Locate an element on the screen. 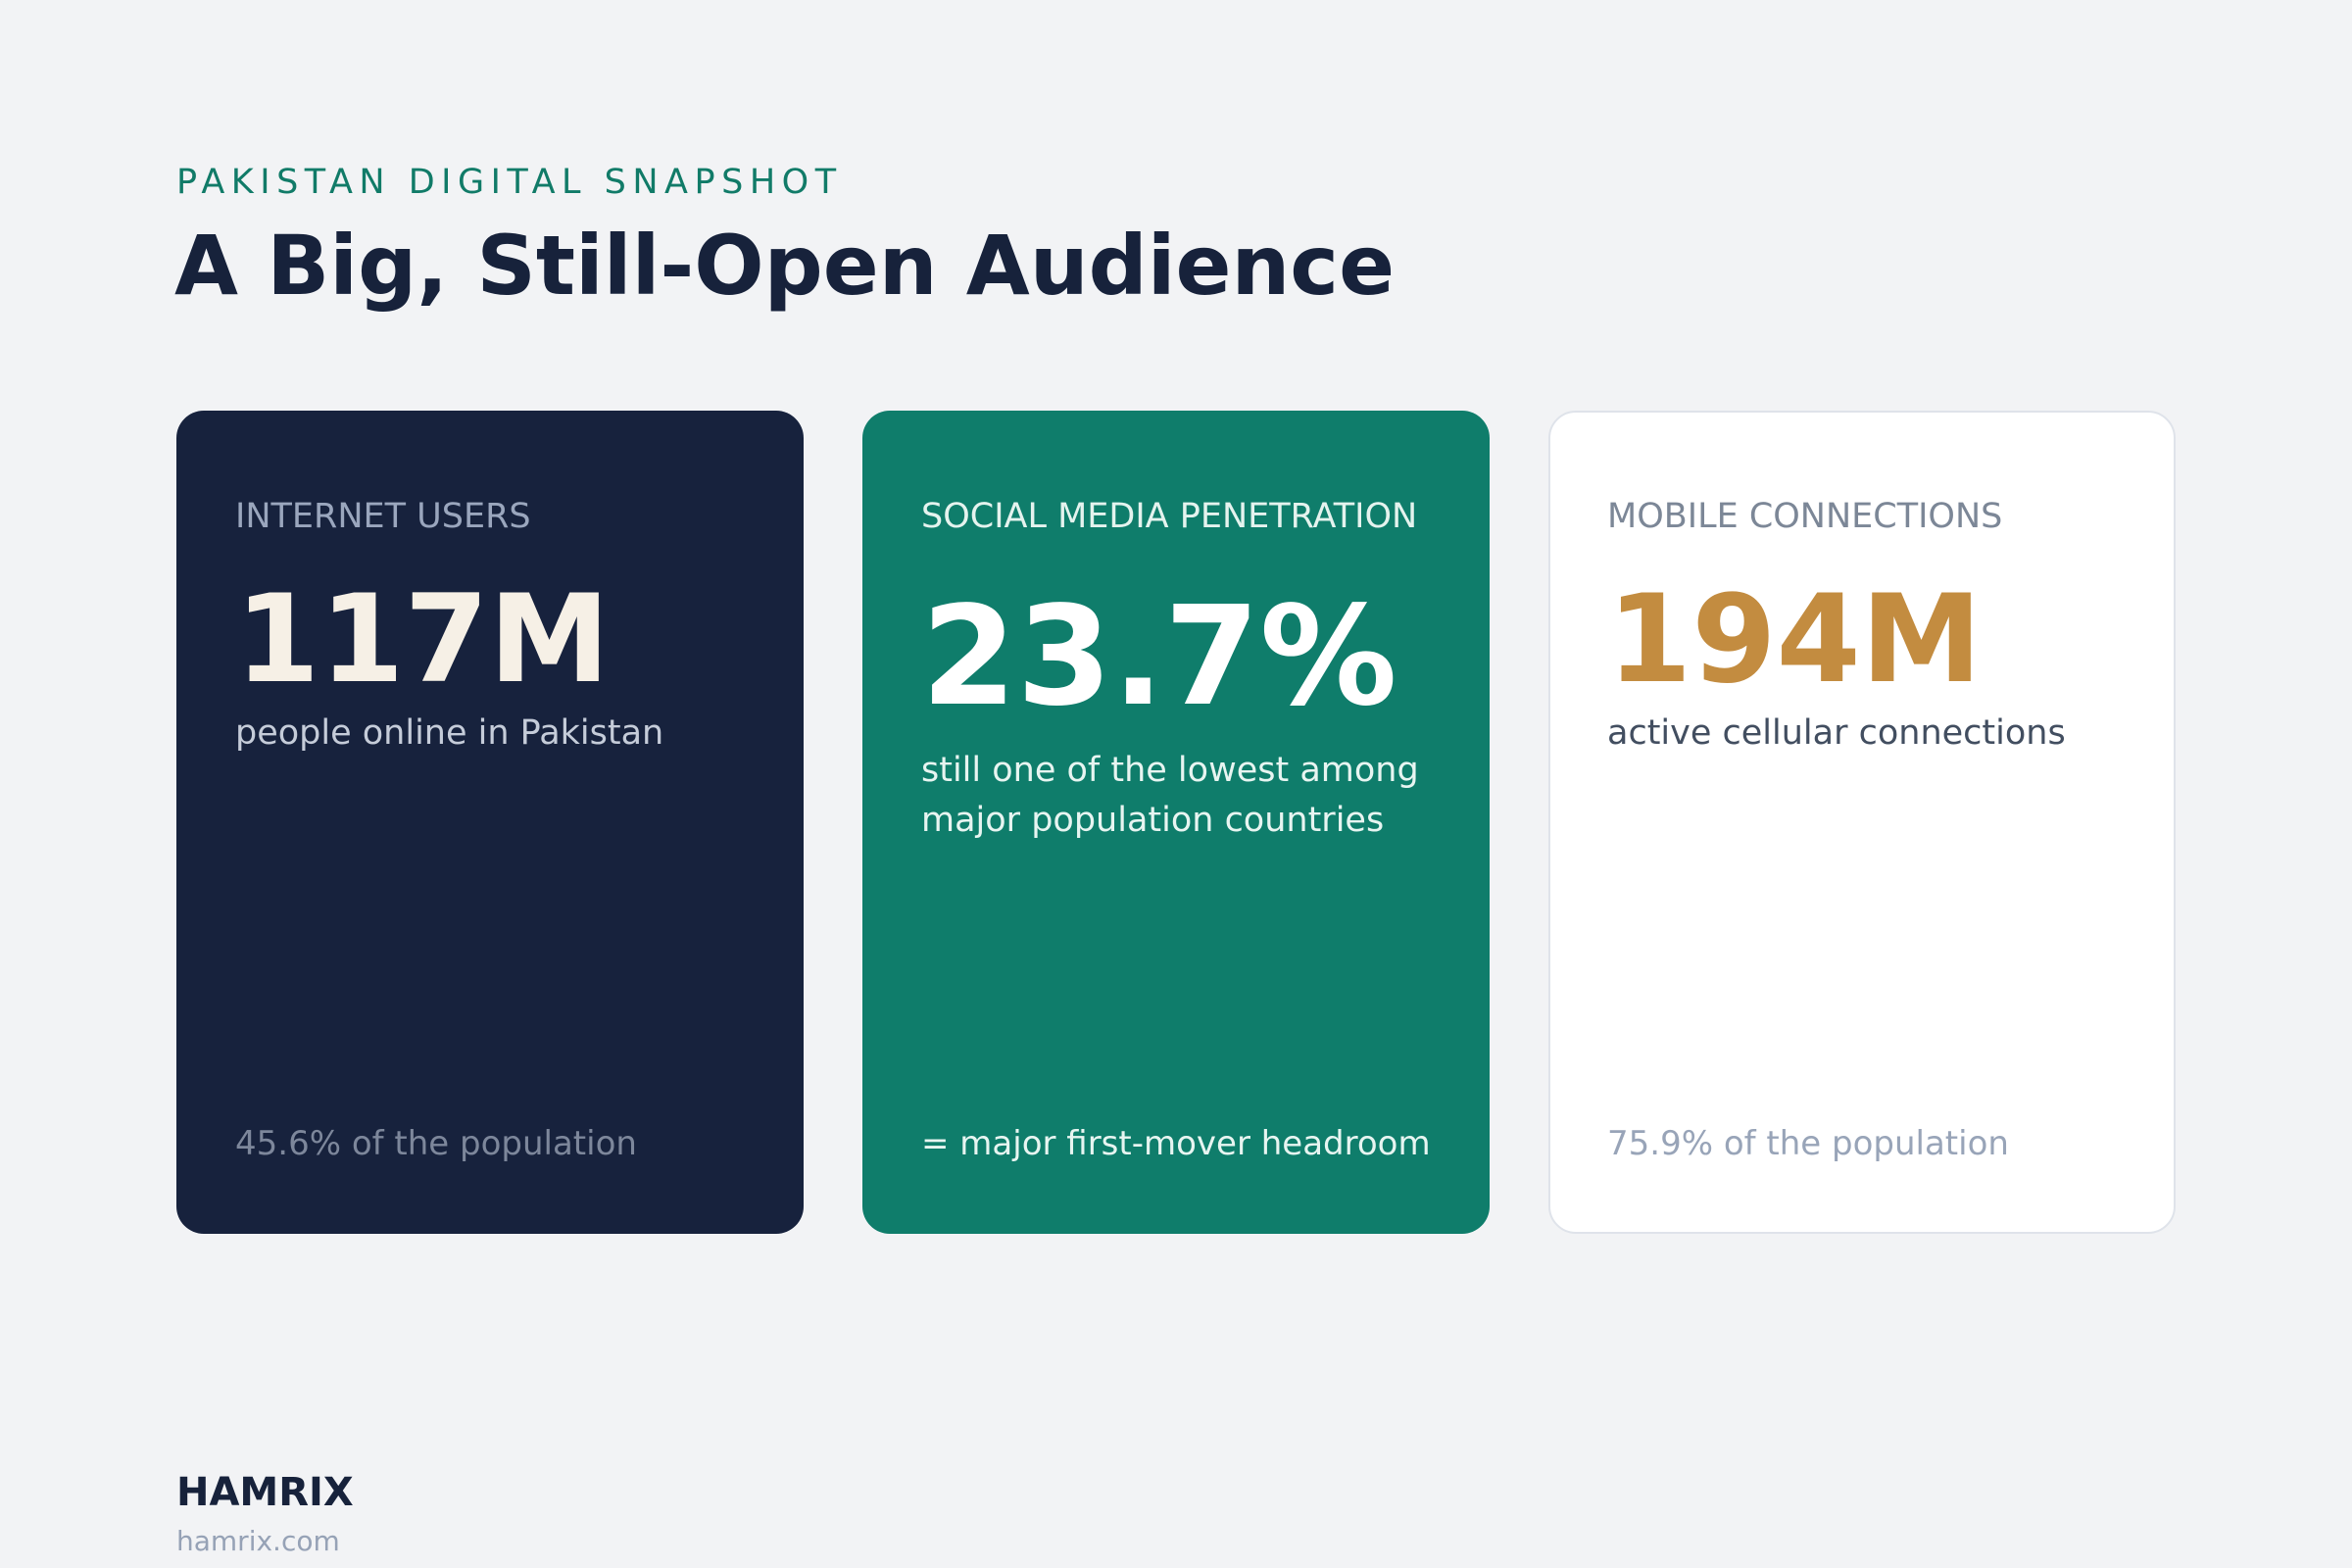 This screenshot has height=1568, width=2352. stat-value: 194M is located at coordinates (1795, 639).